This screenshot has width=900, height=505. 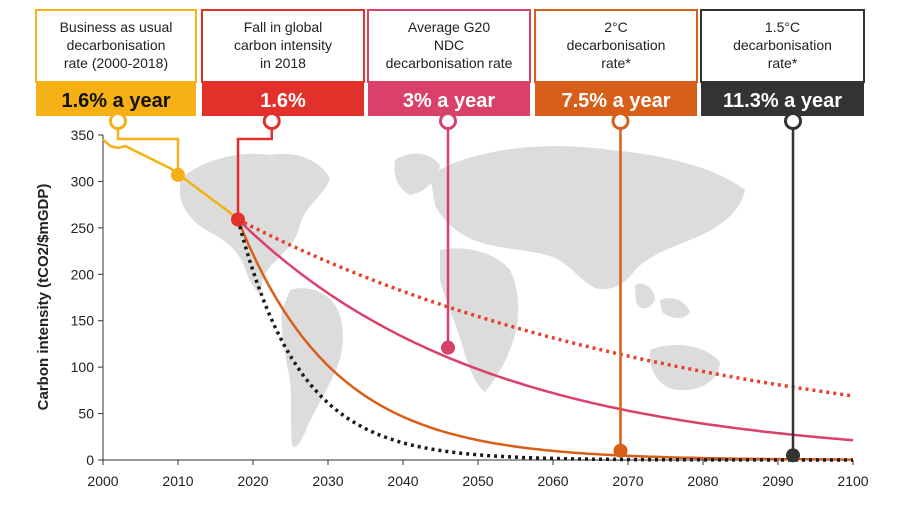 What do you see at coordinates (170, 179) in the screenshot?
I see `historical-series-line` at bounding box center [170, 179].